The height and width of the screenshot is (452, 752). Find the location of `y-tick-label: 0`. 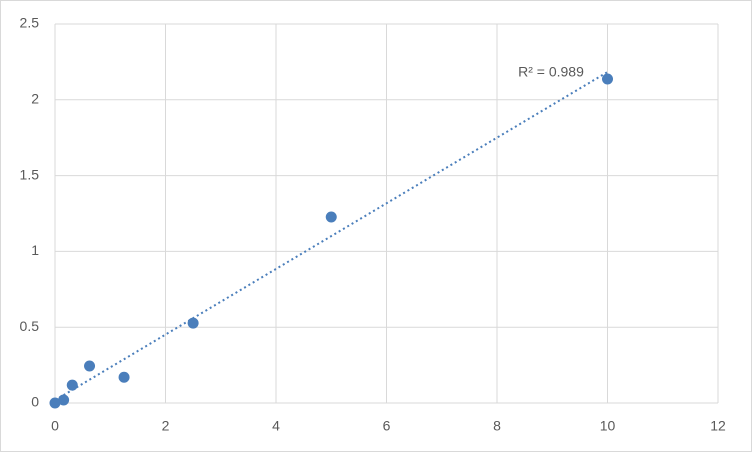

y-tick-label: 0 is located at coordinates (35, 402).